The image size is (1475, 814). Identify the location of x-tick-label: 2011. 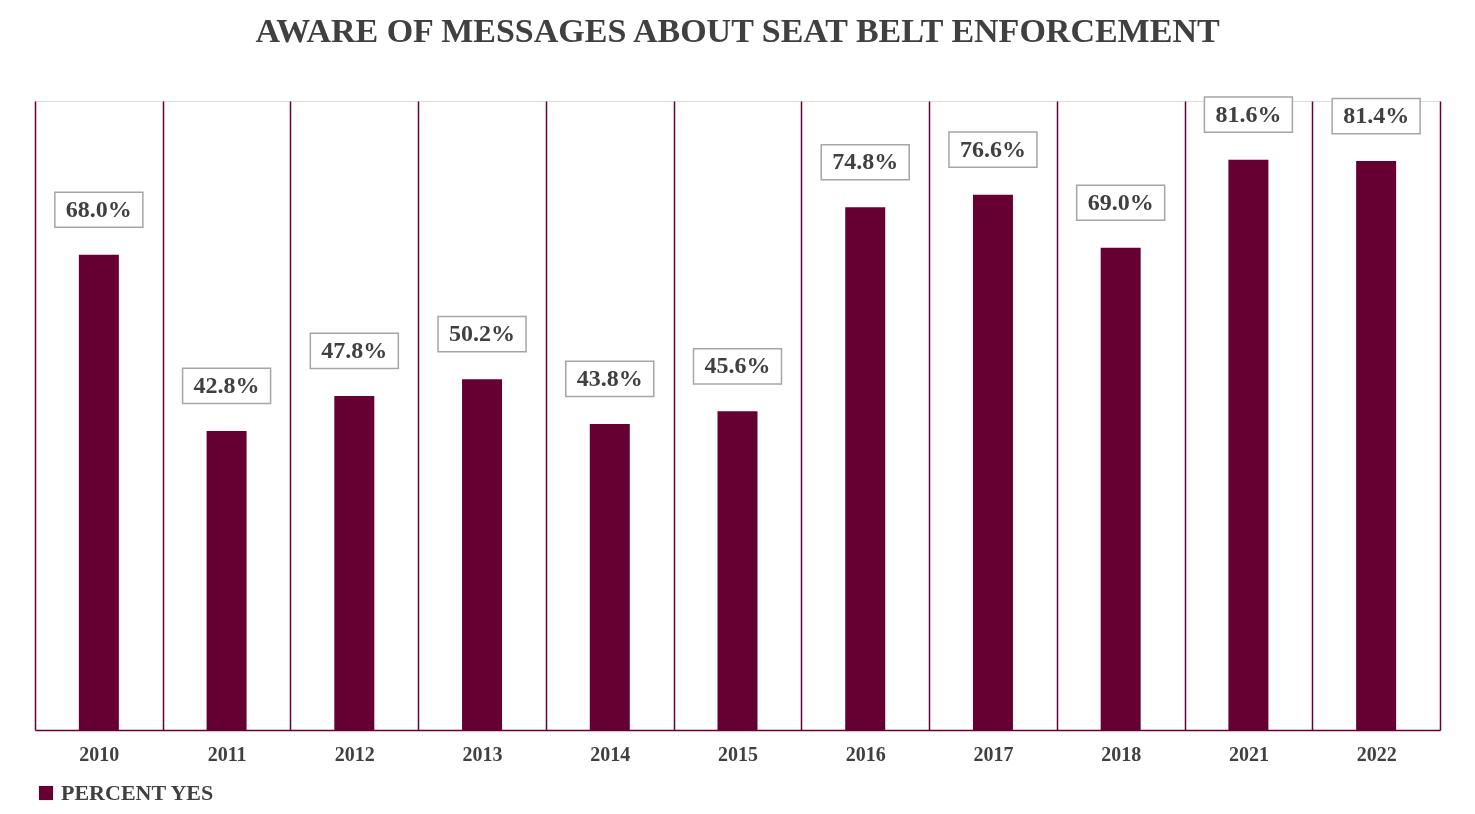
(227, 753).